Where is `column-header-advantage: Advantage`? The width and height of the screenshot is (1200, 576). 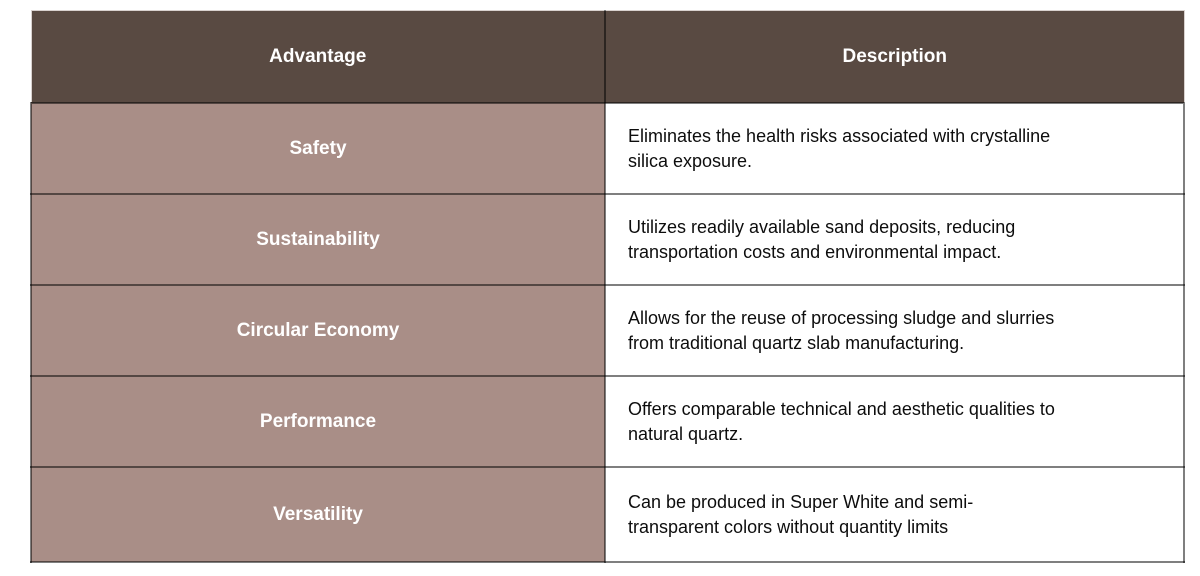 column-header-advantage: Advantage is located at coordinates (318, 57).